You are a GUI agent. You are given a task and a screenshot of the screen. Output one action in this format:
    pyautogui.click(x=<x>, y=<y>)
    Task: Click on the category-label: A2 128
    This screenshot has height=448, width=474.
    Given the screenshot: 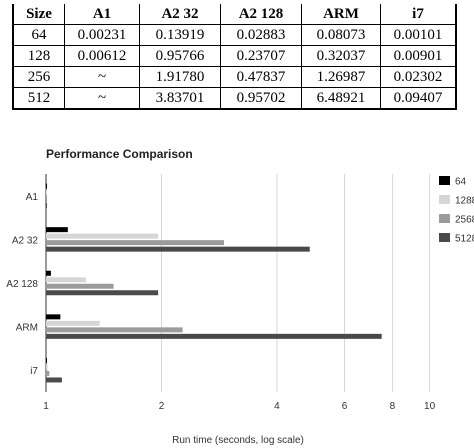 What is the action you would take?
    pyautogui.click(x=22, y=284)
    